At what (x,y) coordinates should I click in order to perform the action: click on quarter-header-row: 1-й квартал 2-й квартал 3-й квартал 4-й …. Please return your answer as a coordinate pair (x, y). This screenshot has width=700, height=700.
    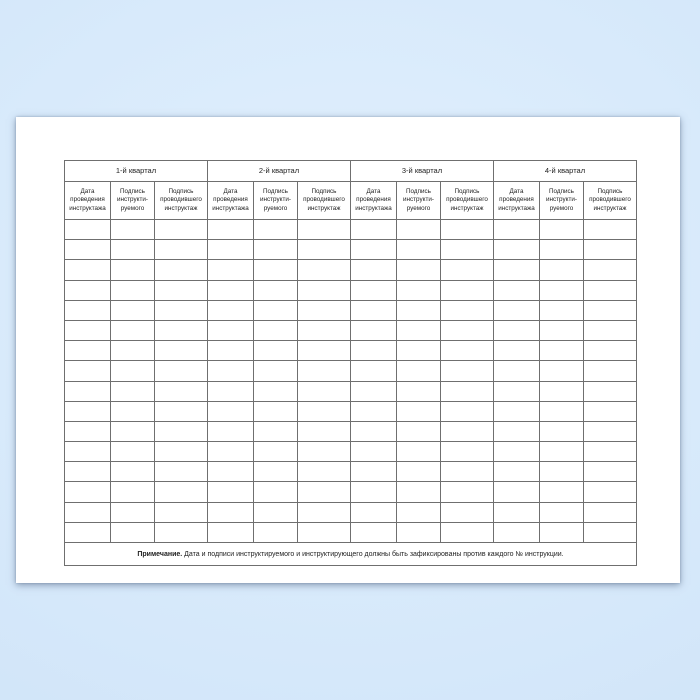
    Looking at the image, I should click on (350, 171).